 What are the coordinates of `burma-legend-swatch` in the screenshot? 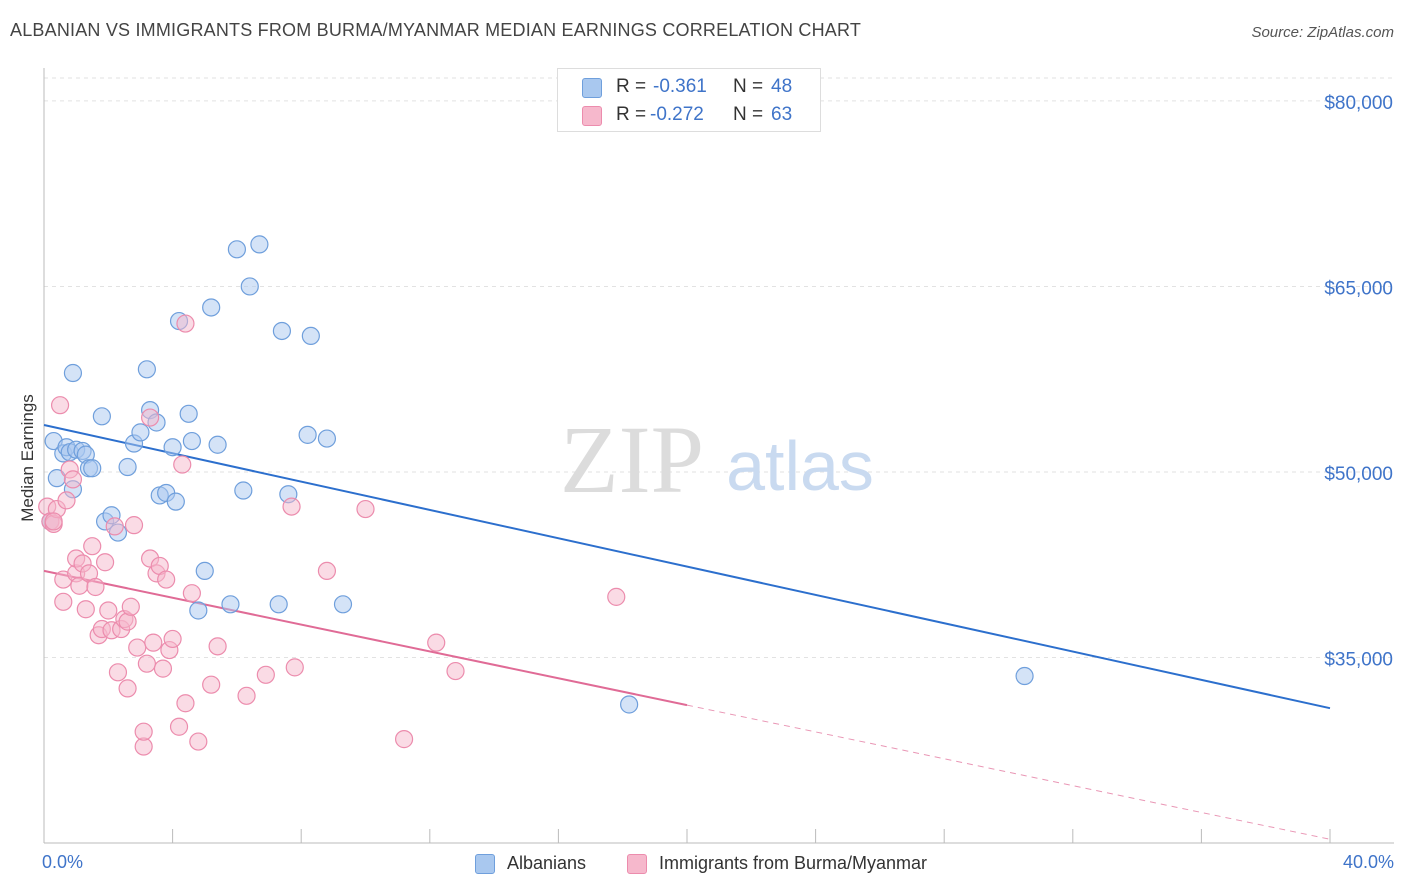 It's located at (637, 864).